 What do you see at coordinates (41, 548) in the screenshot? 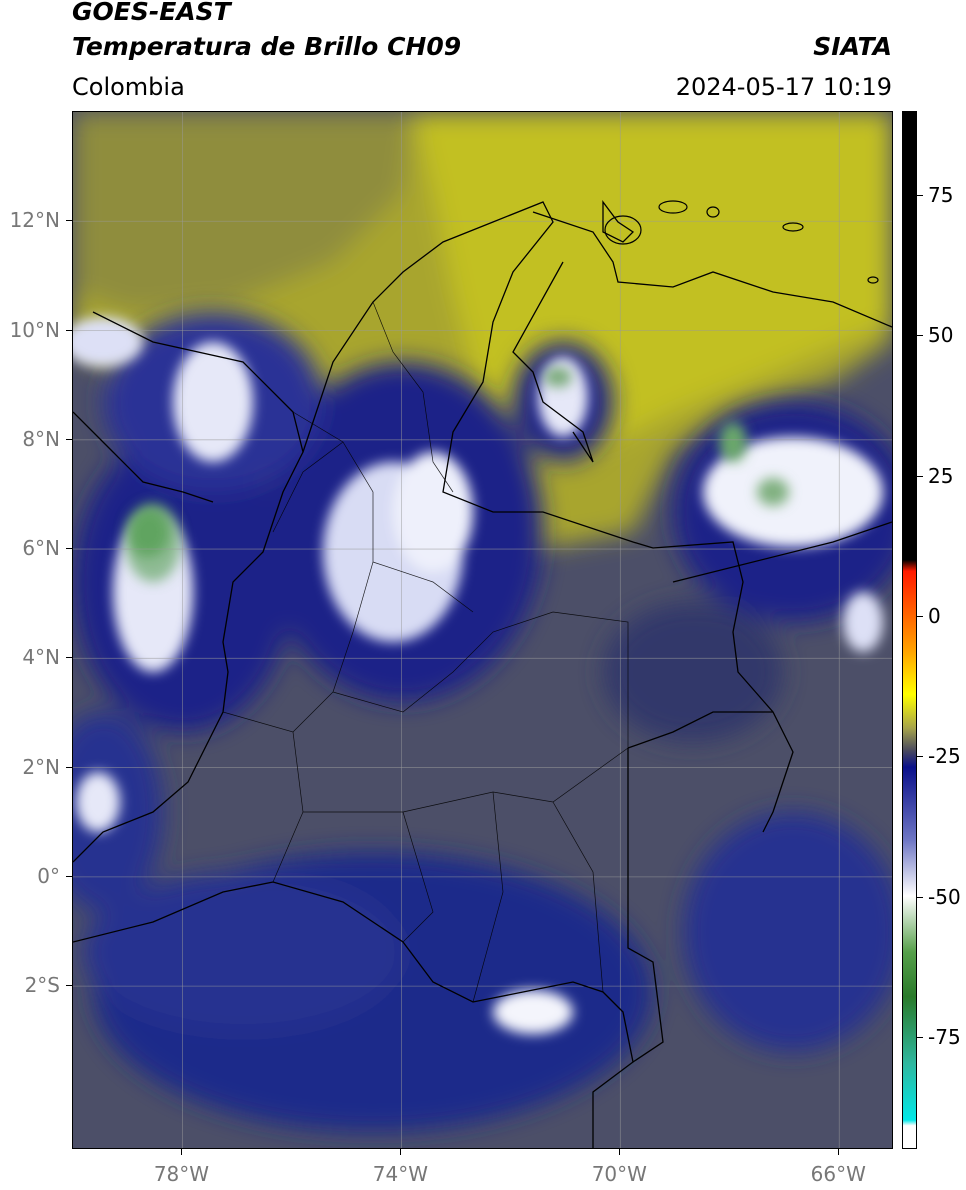
I see `lat-tick-label: 6°N` at bounding box center [41, 548].